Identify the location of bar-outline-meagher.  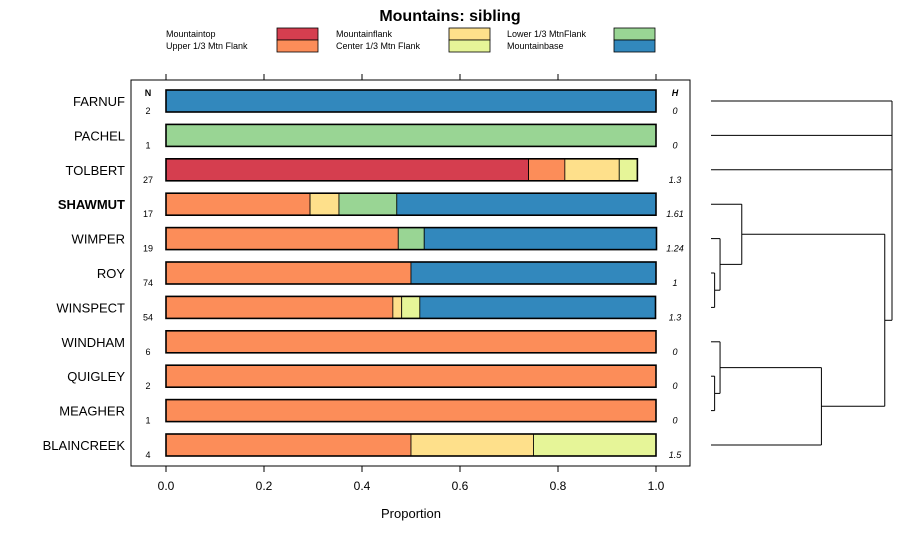
(411, 410).